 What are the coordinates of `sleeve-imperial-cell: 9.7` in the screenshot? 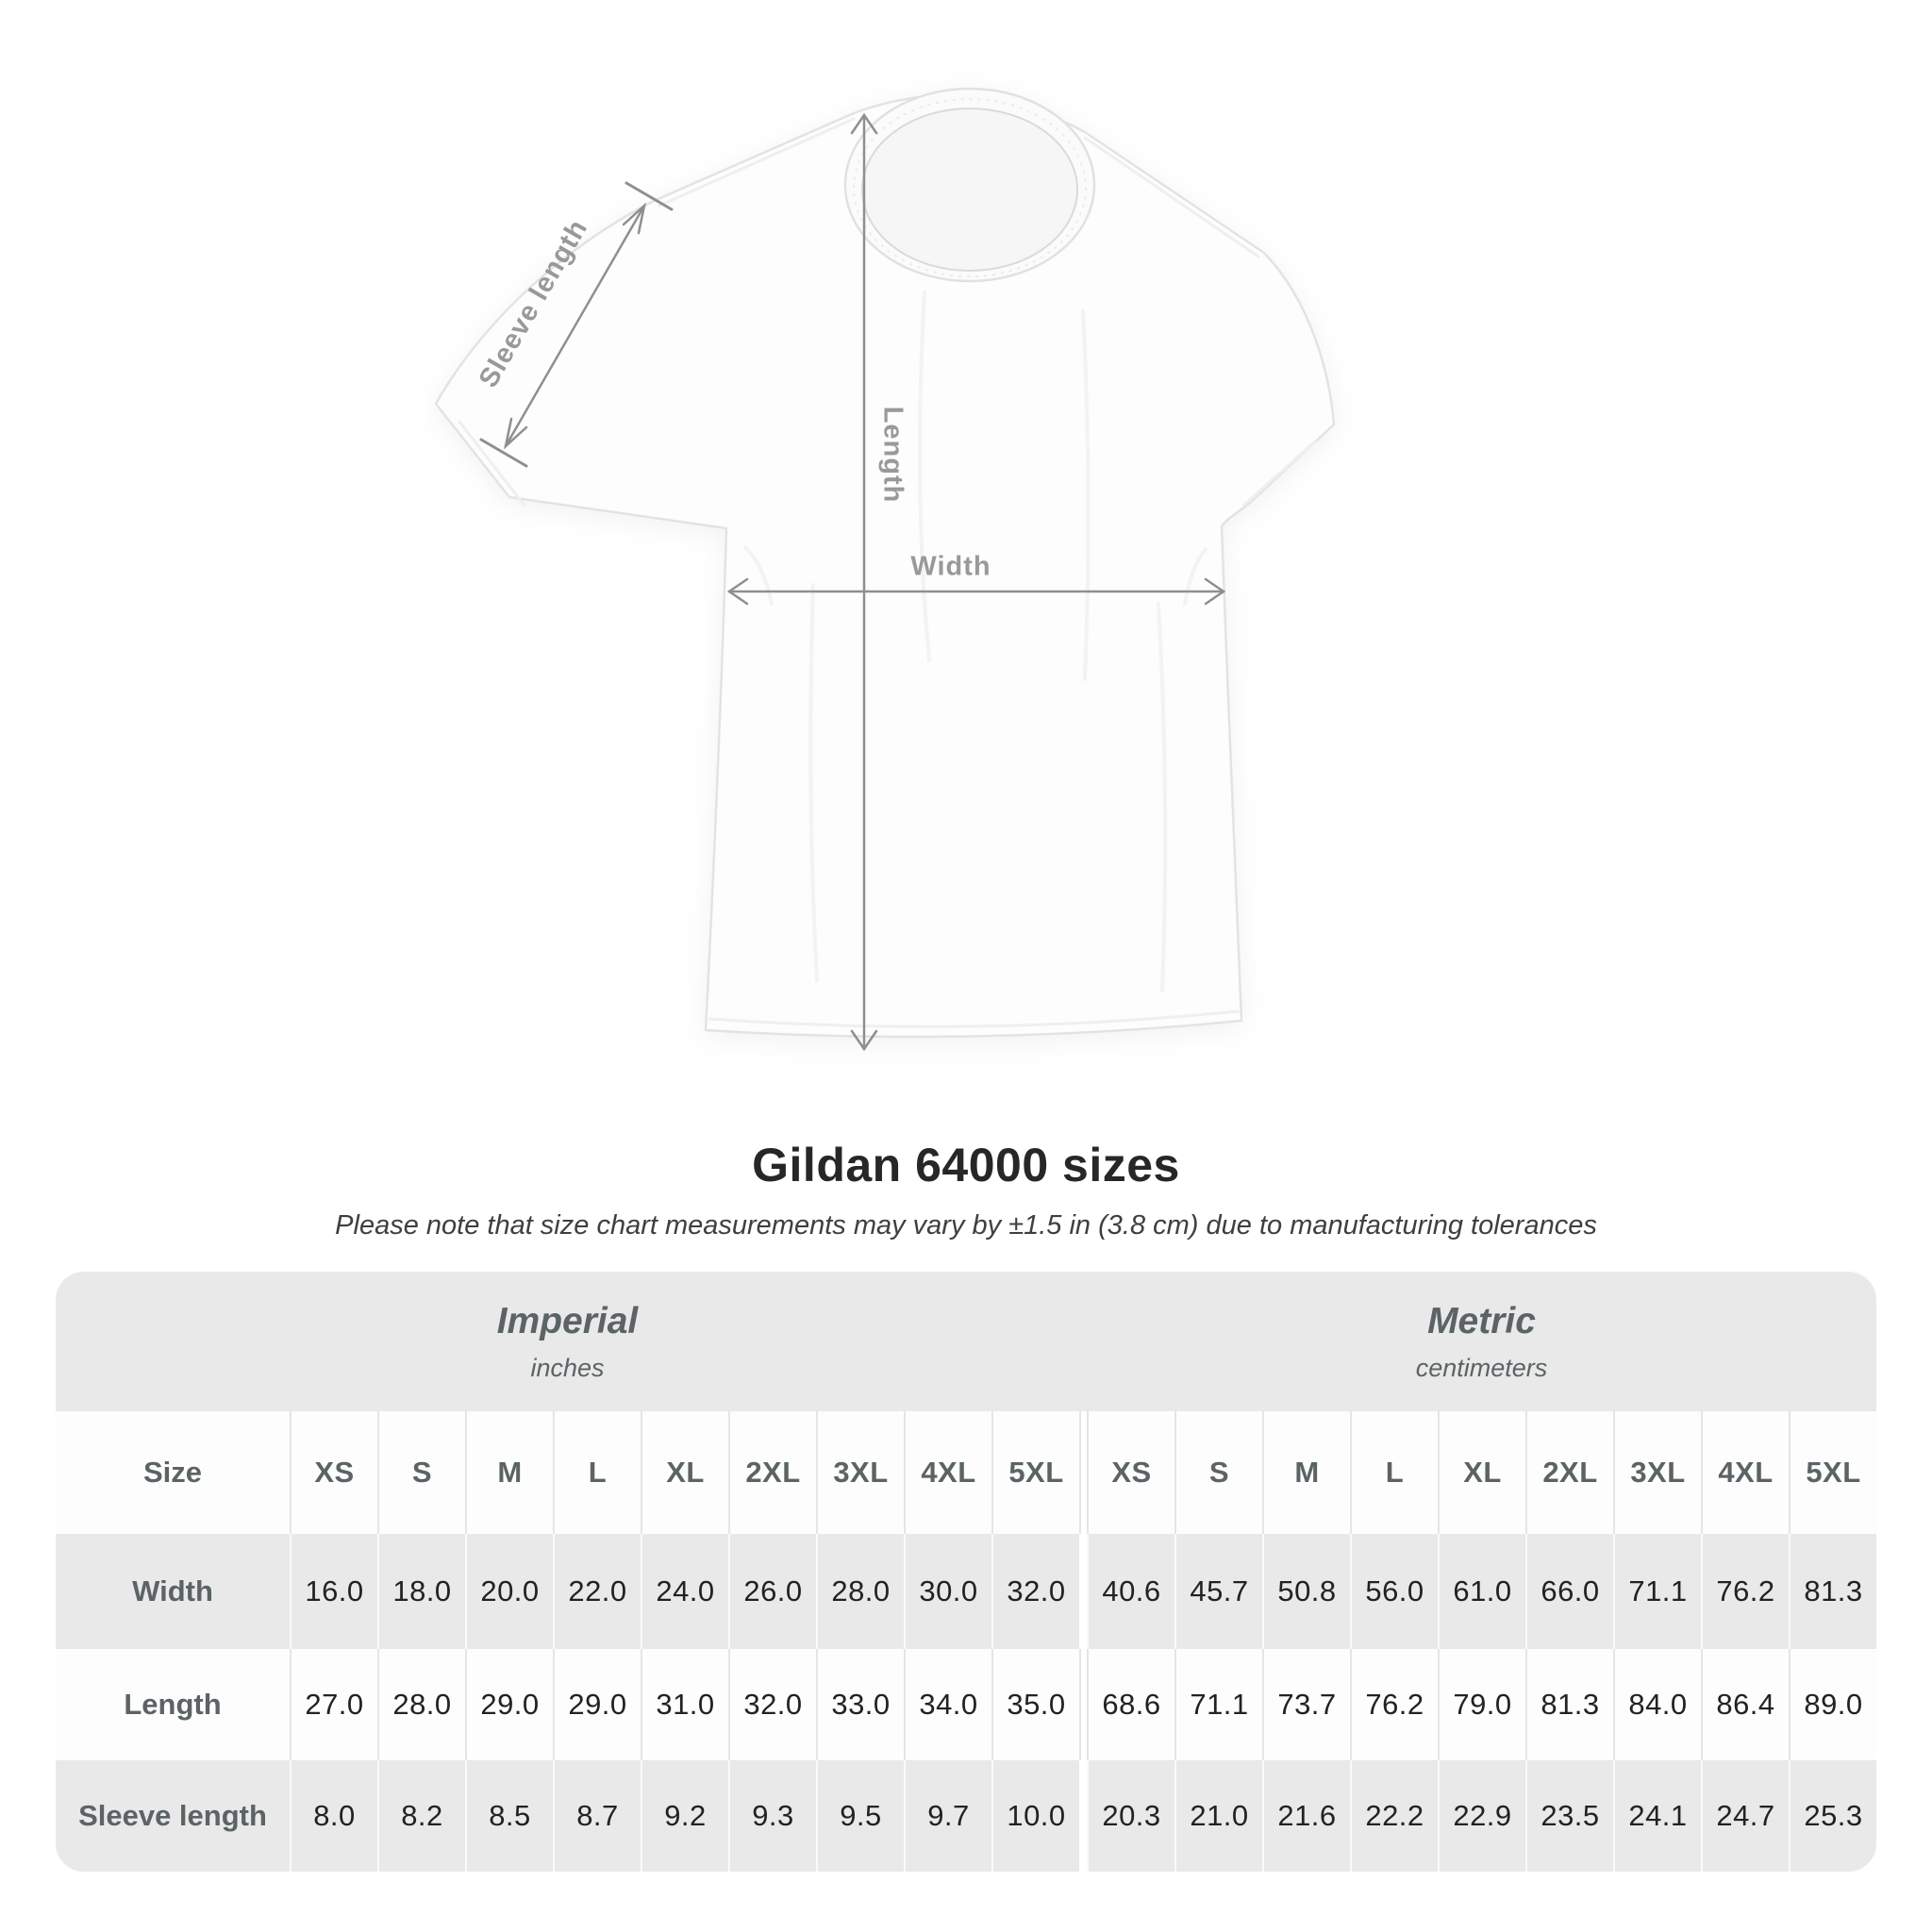 It's located at (948, 1816).